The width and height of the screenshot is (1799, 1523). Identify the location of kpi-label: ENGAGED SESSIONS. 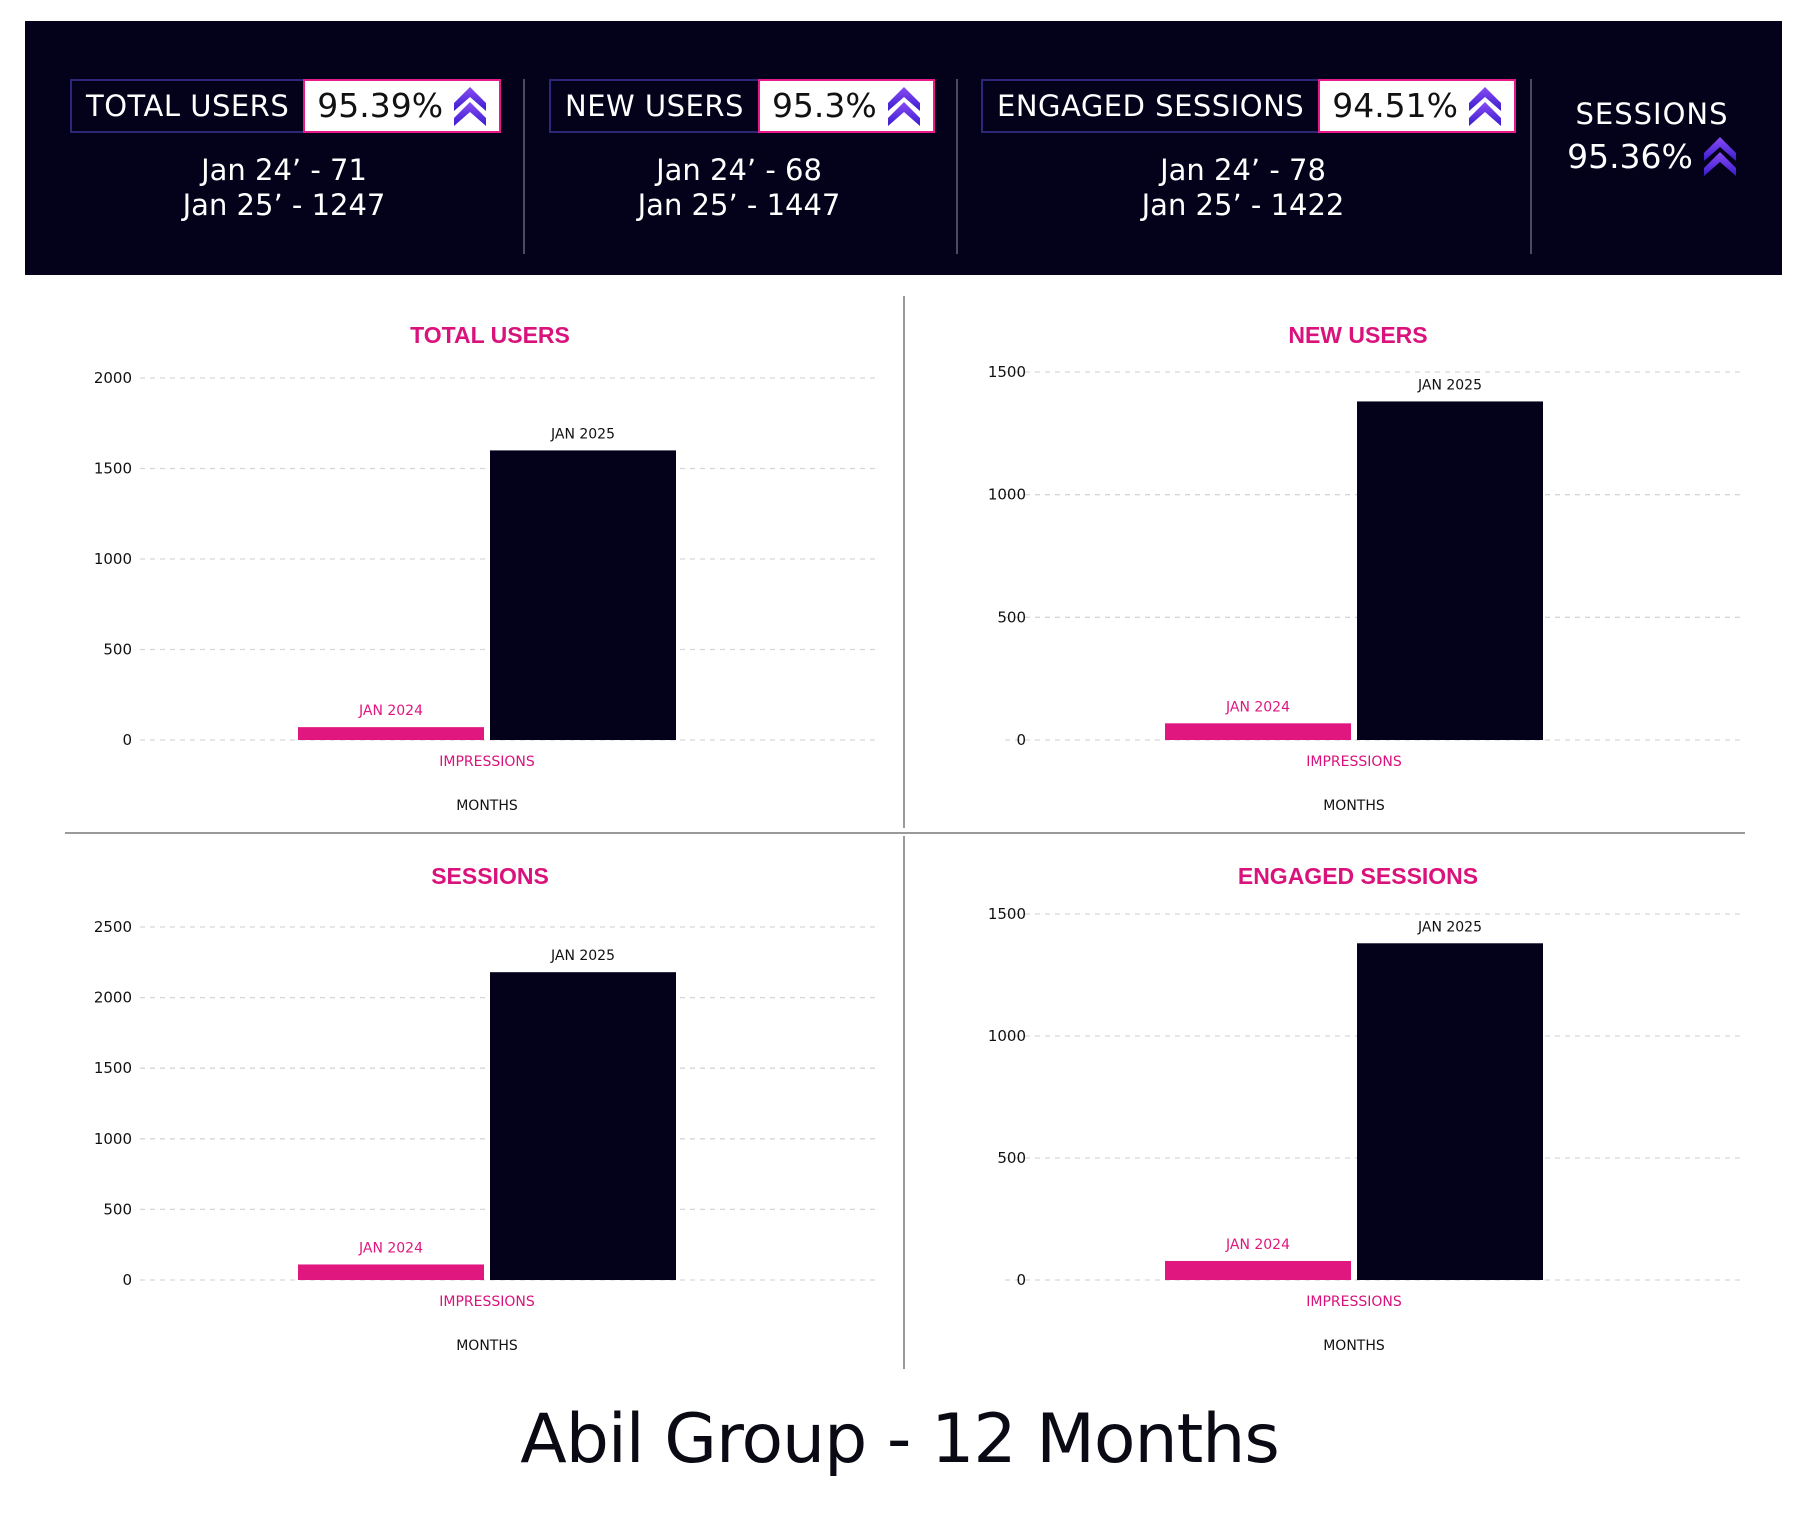
(1151, 106).